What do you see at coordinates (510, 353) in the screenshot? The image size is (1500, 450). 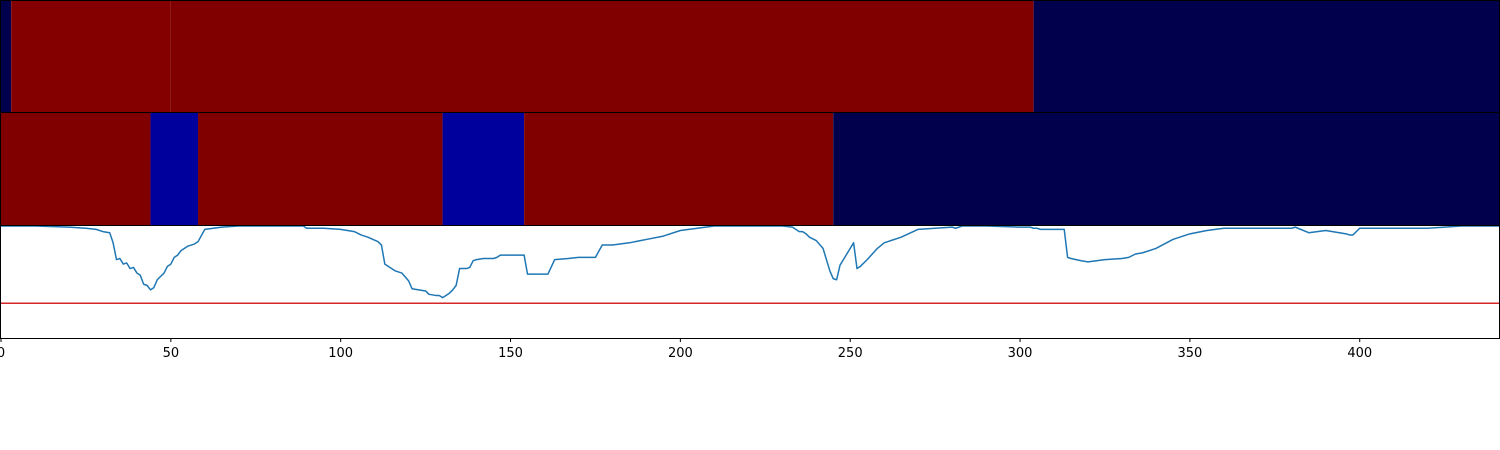 I see `x-tick-label-150: 150` at bounding box center [510, 353].